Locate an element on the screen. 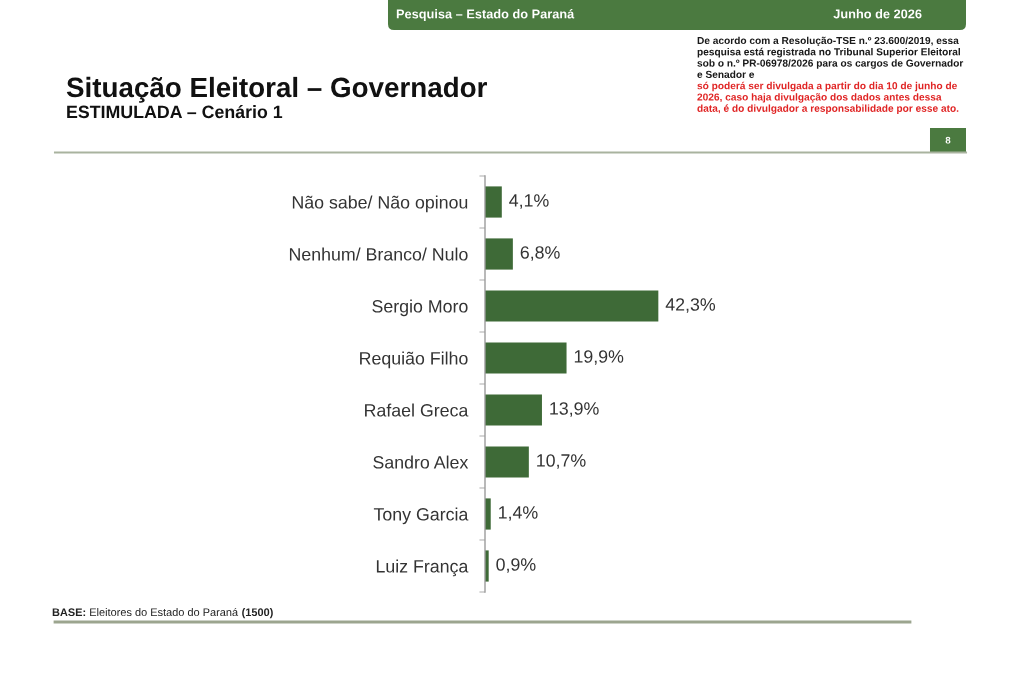 Image resolution: width=1024 pixels, height=682 pixels. y-tick-label: Sergio Moro is located at coordinates (420, 308).